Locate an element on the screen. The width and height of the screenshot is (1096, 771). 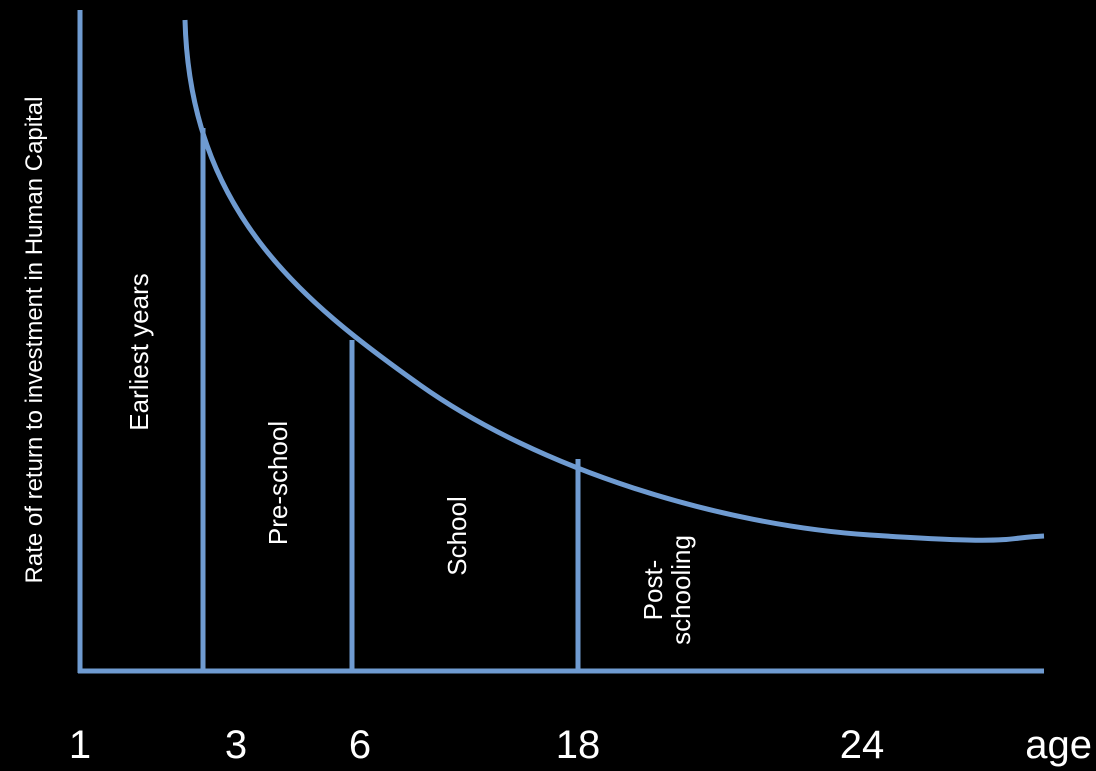
region-label-schooling: schooling is located at coordinates (681, 590).